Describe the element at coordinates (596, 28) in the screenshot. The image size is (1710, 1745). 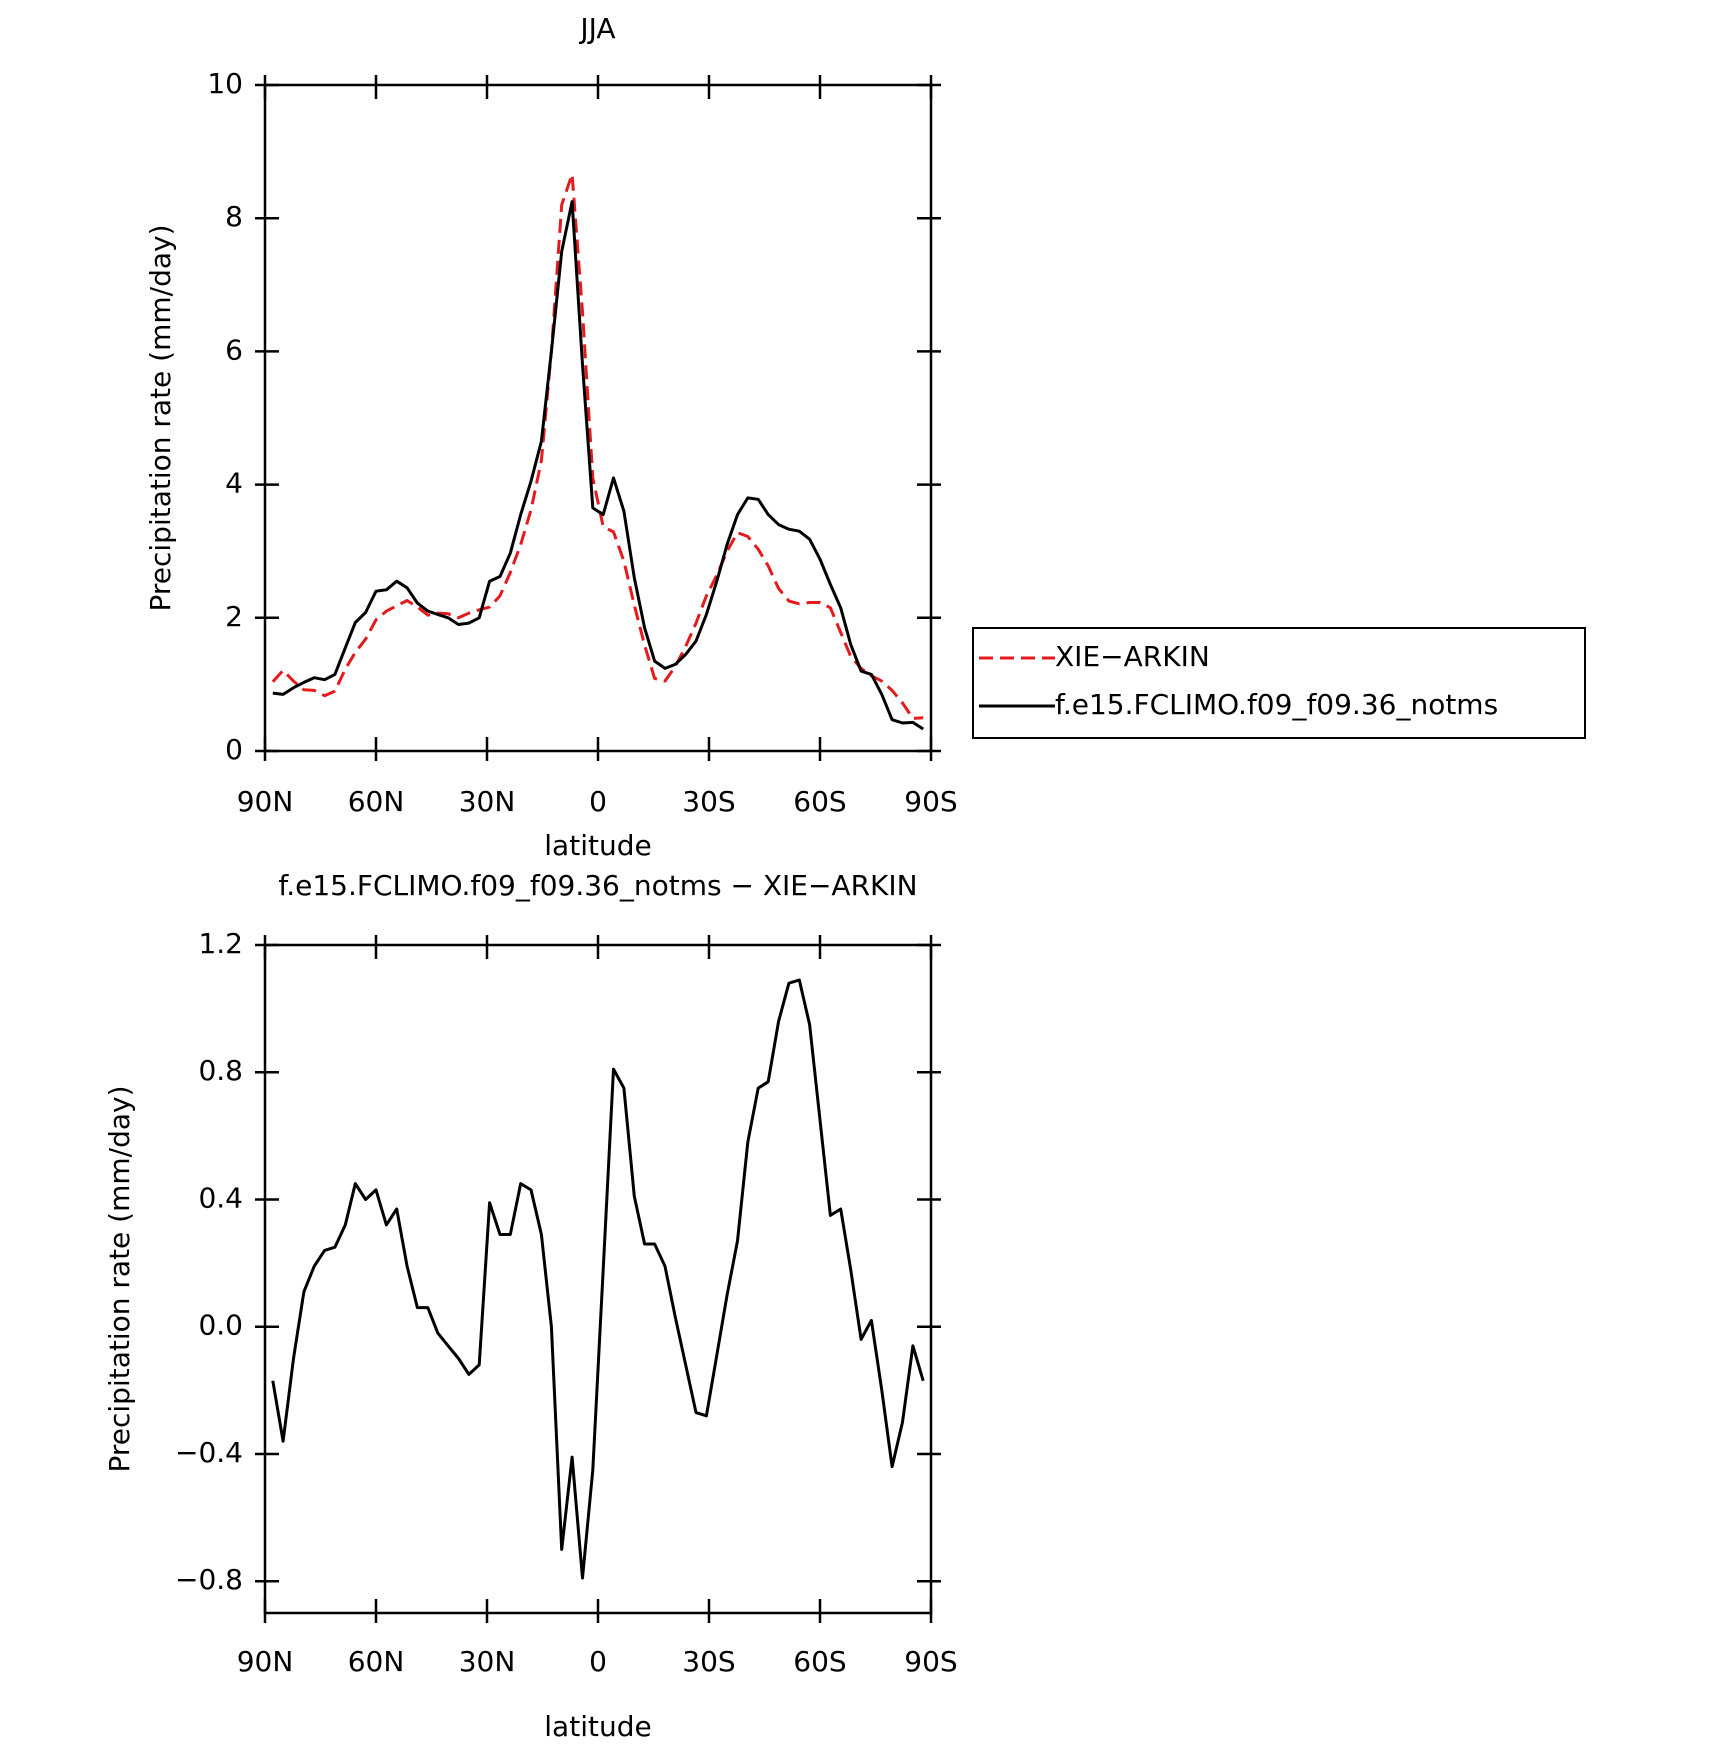
I see `chart-title: JJA` at that location.